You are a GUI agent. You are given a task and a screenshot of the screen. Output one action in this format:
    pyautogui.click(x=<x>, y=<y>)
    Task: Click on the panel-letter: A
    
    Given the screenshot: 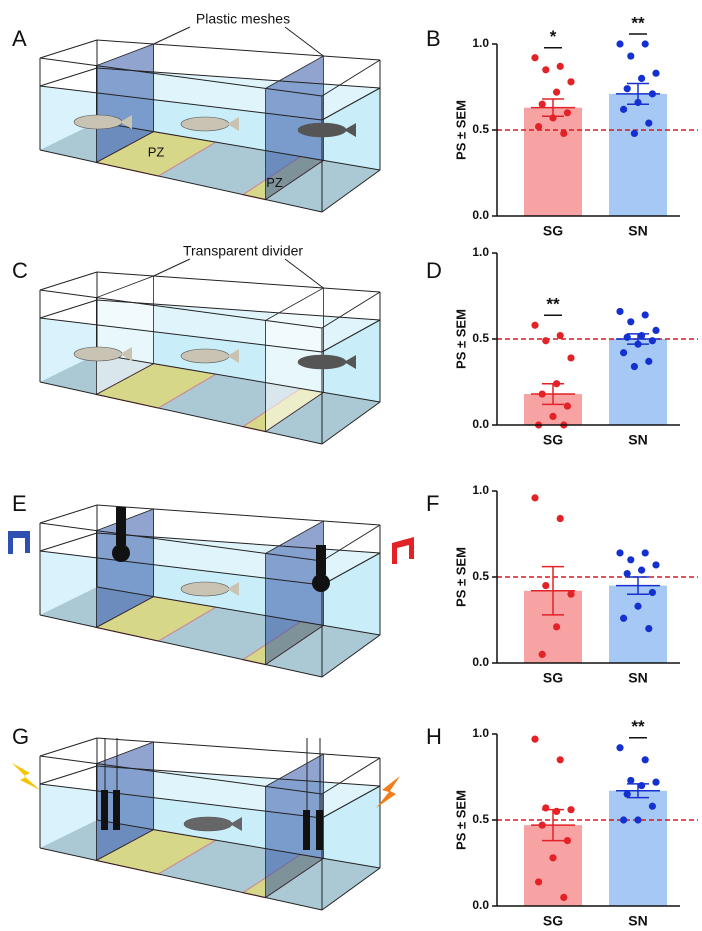 What is the action you would take?
    pyautogui.click(x=19, y=38)
    